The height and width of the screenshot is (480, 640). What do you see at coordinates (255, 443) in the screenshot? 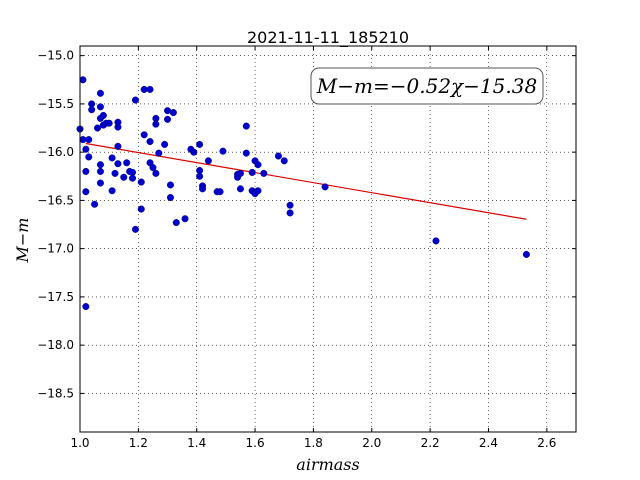
I see `x-tick-label: 1.6` at bounding box center [255, 443].